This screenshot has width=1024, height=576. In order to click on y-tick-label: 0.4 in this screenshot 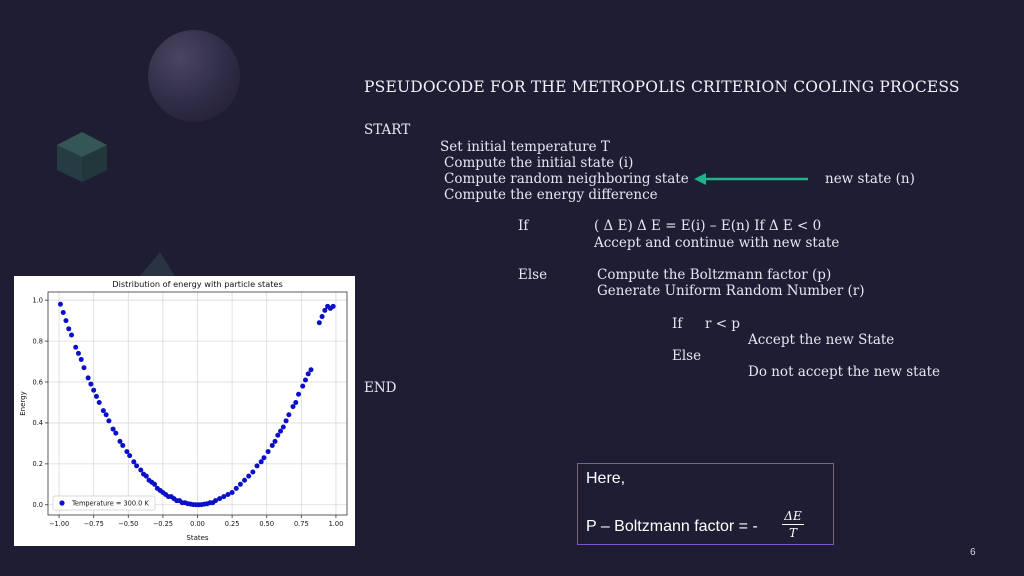, I will do `click(38, 423)`.